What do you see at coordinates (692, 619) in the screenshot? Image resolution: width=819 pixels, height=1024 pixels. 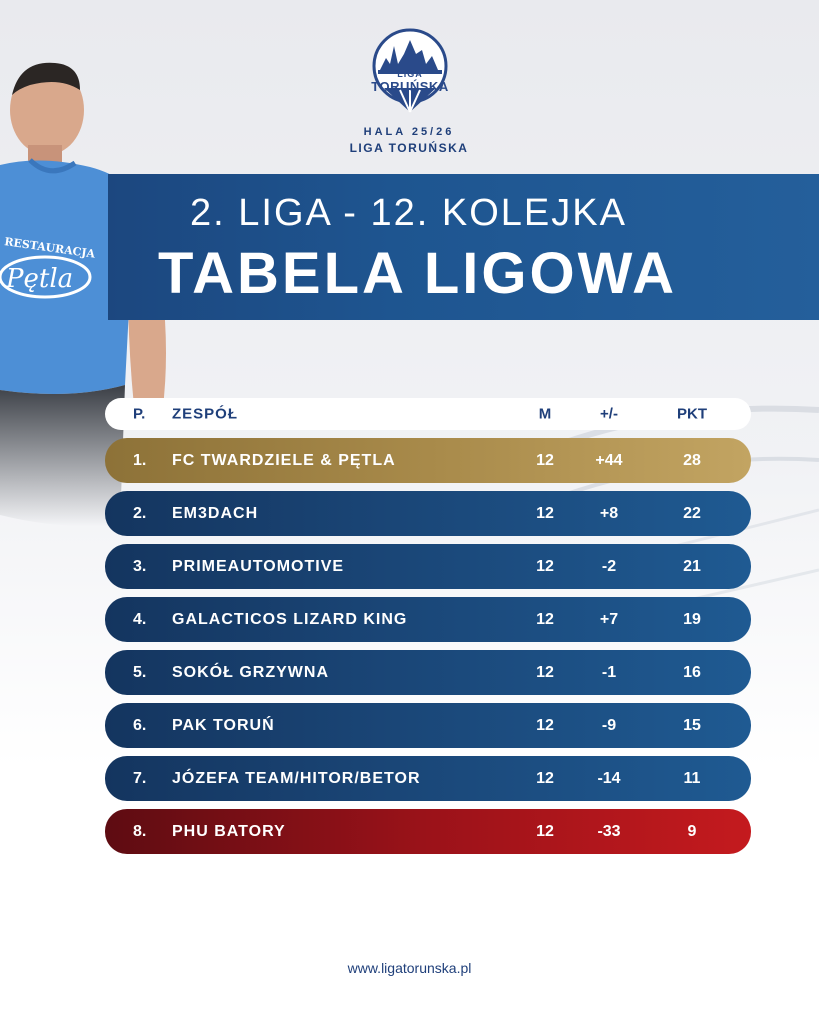 I see `row-points: 19` at bounding box center [692, 619].